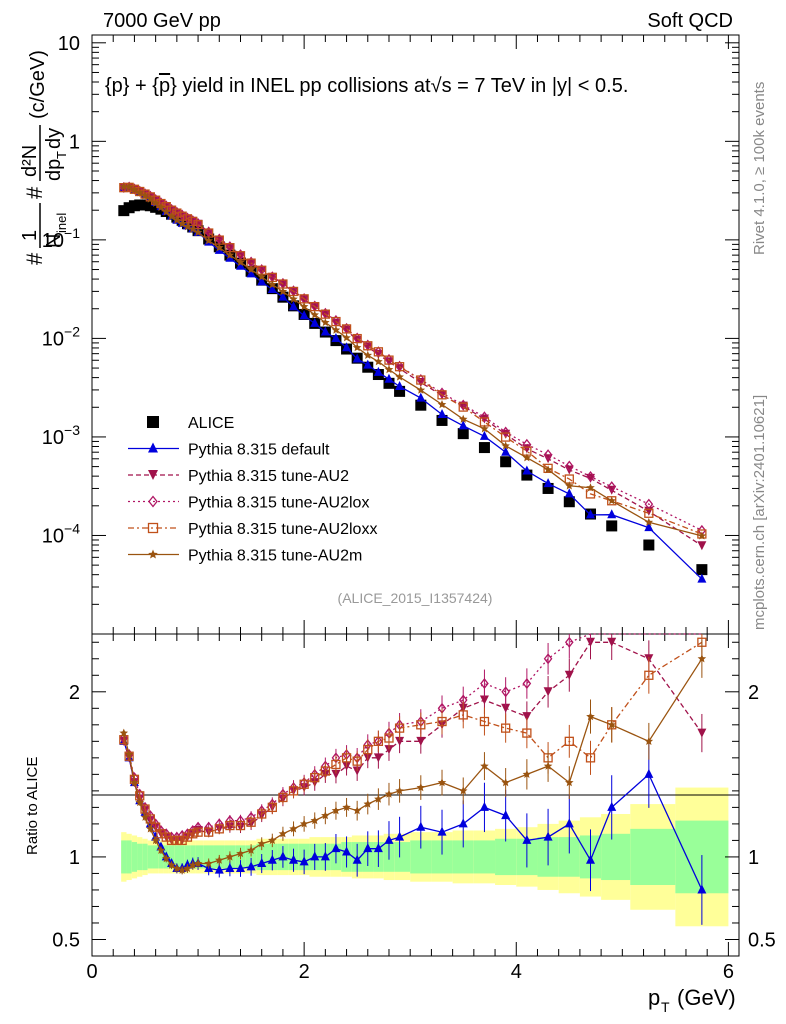  What do you see at coordinates (72, 430) in the screenshot?
I see `main-y-tick-exponent: −3` at bounding box center [72, 430].